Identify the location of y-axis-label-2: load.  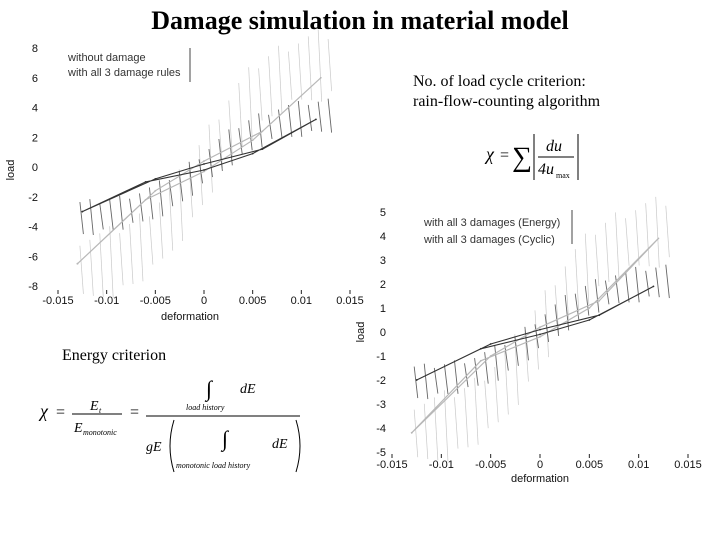
(361, 332).